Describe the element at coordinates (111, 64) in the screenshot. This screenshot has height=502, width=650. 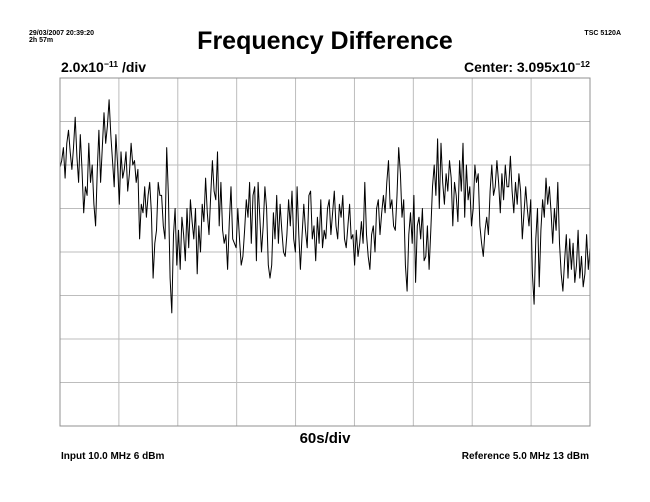
I see `y-scale-exponent: −11` at that location.